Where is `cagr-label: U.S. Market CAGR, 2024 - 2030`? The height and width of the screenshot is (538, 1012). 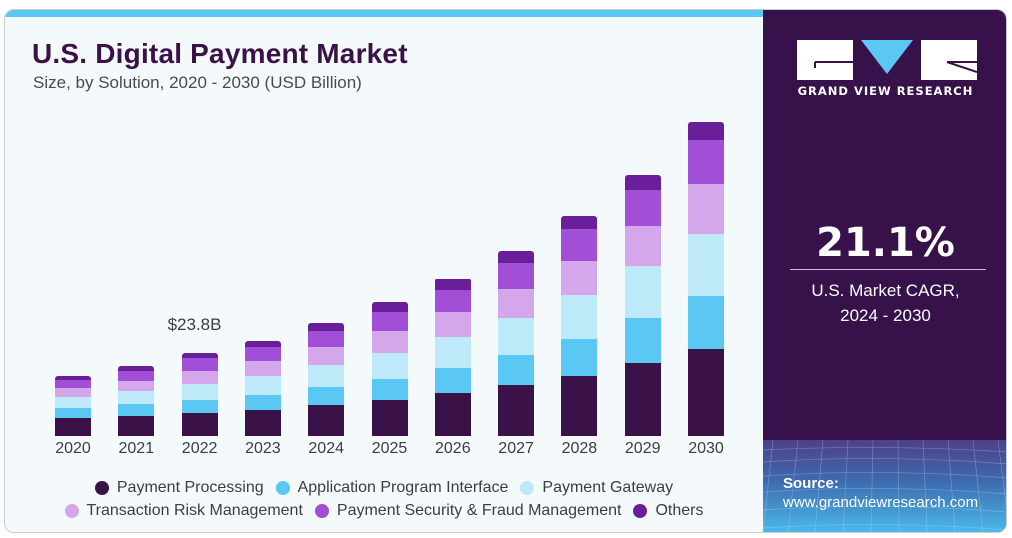
cagr-label: U.S. Market CAGR, 2024 - 2030 is located at coordinates (884, 303).